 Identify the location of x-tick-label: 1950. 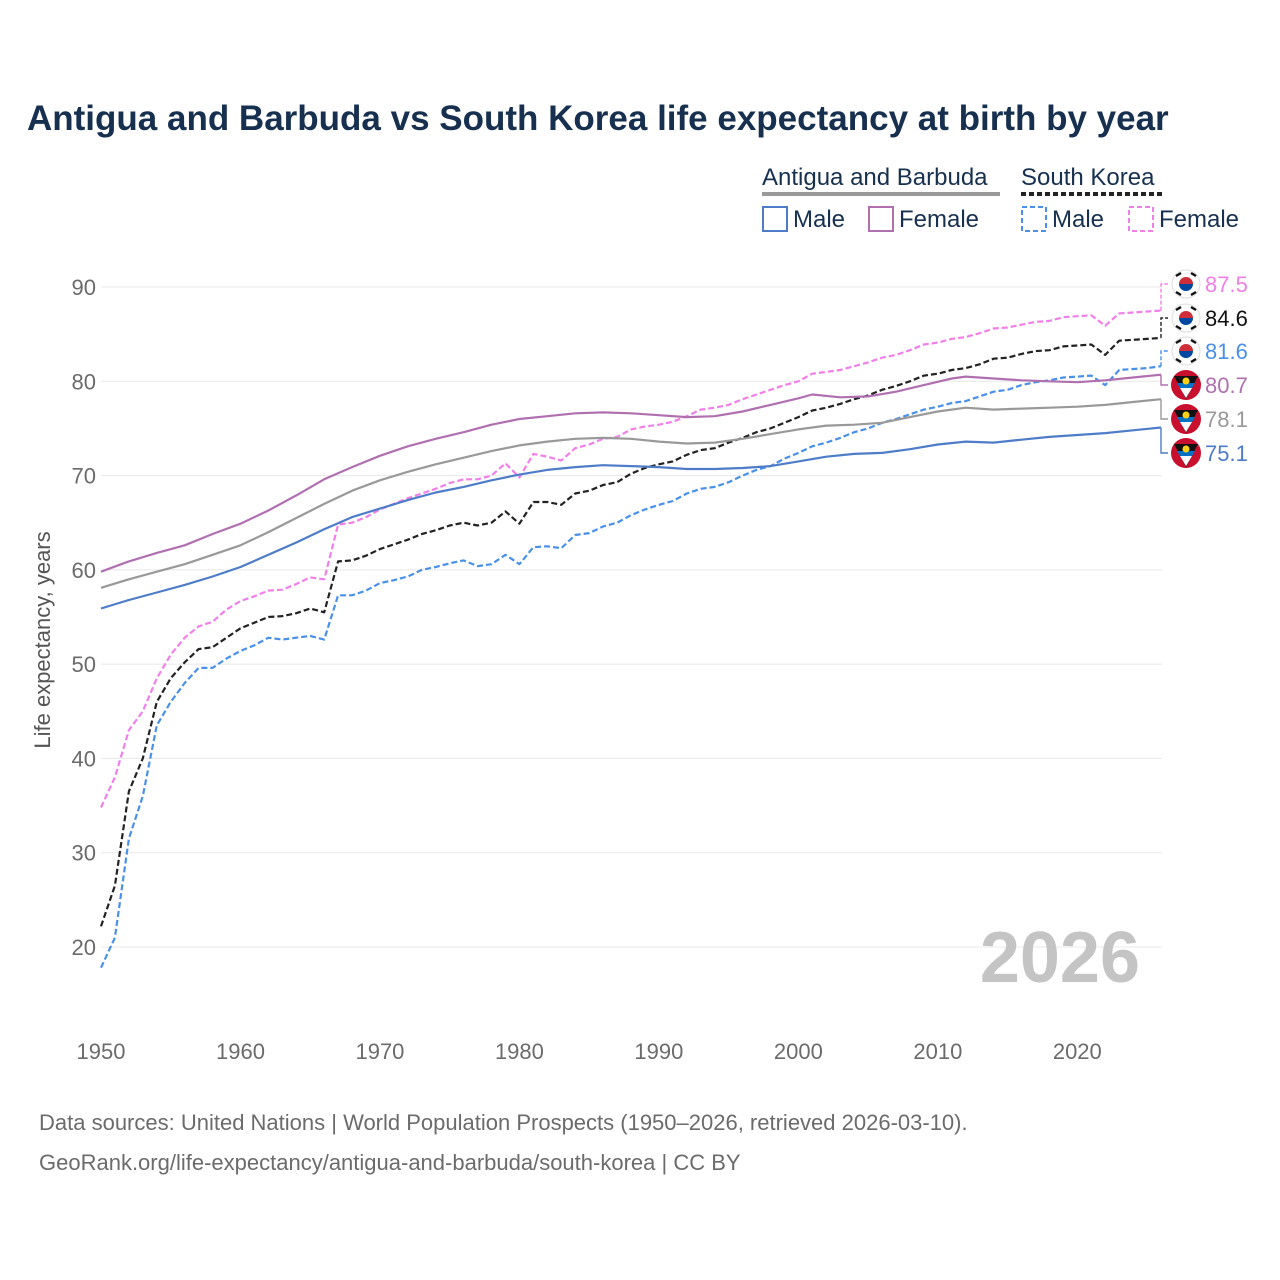
(101, 1051).